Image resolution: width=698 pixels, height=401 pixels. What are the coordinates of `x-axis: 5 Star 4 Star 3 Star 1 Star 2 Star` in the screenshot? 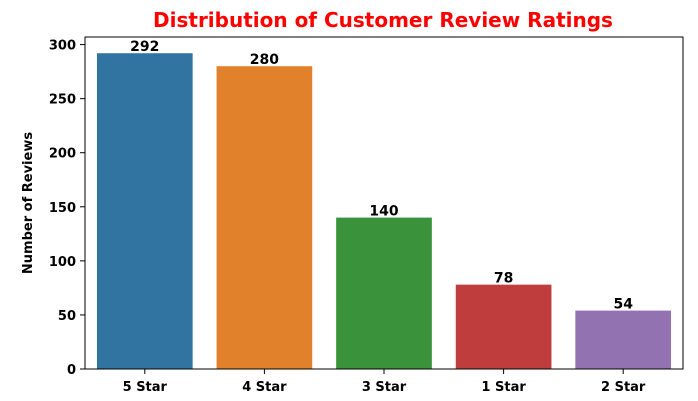 It's located at (384, 382).